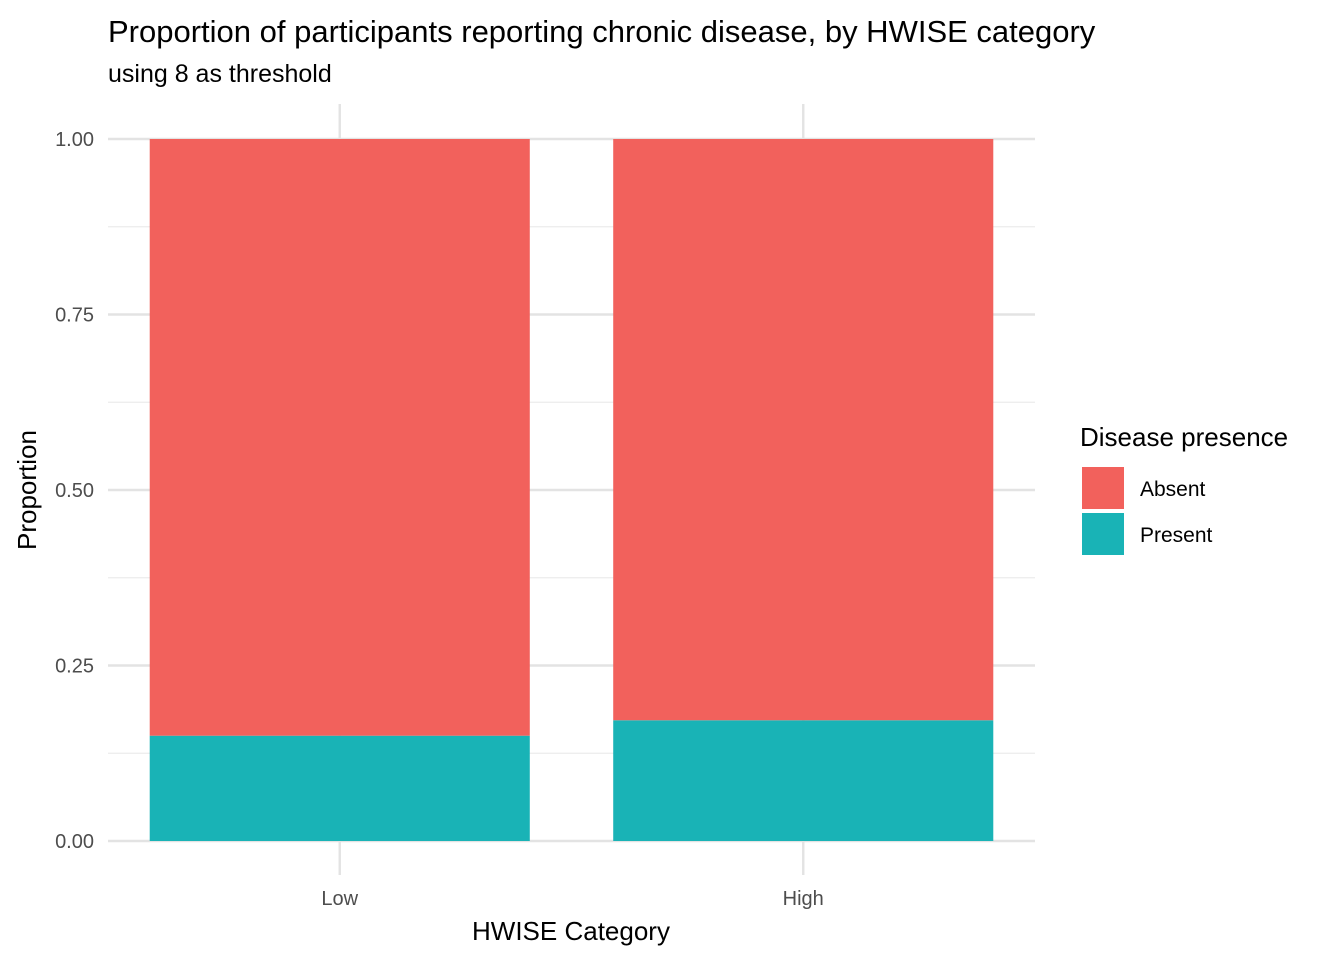  What do you see at coordinates (1184, 437) in the screenshot?
I see `legend-title: Disease presence` at bounding box center [1184, 437].